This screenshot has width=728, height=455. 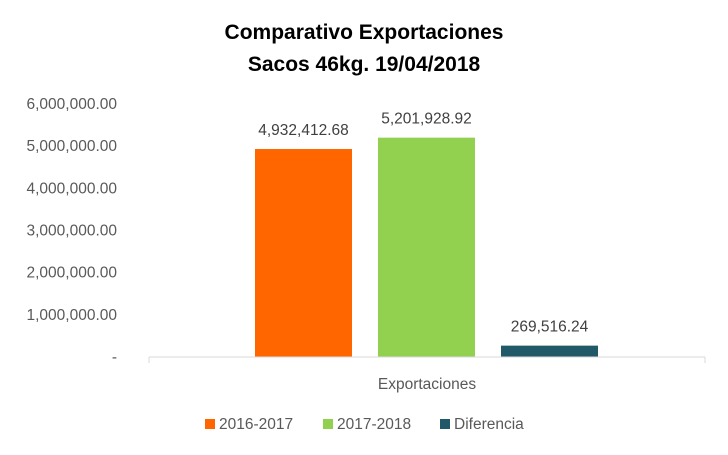 I want to click on bar-diferencia, so click(x=549, y=351).